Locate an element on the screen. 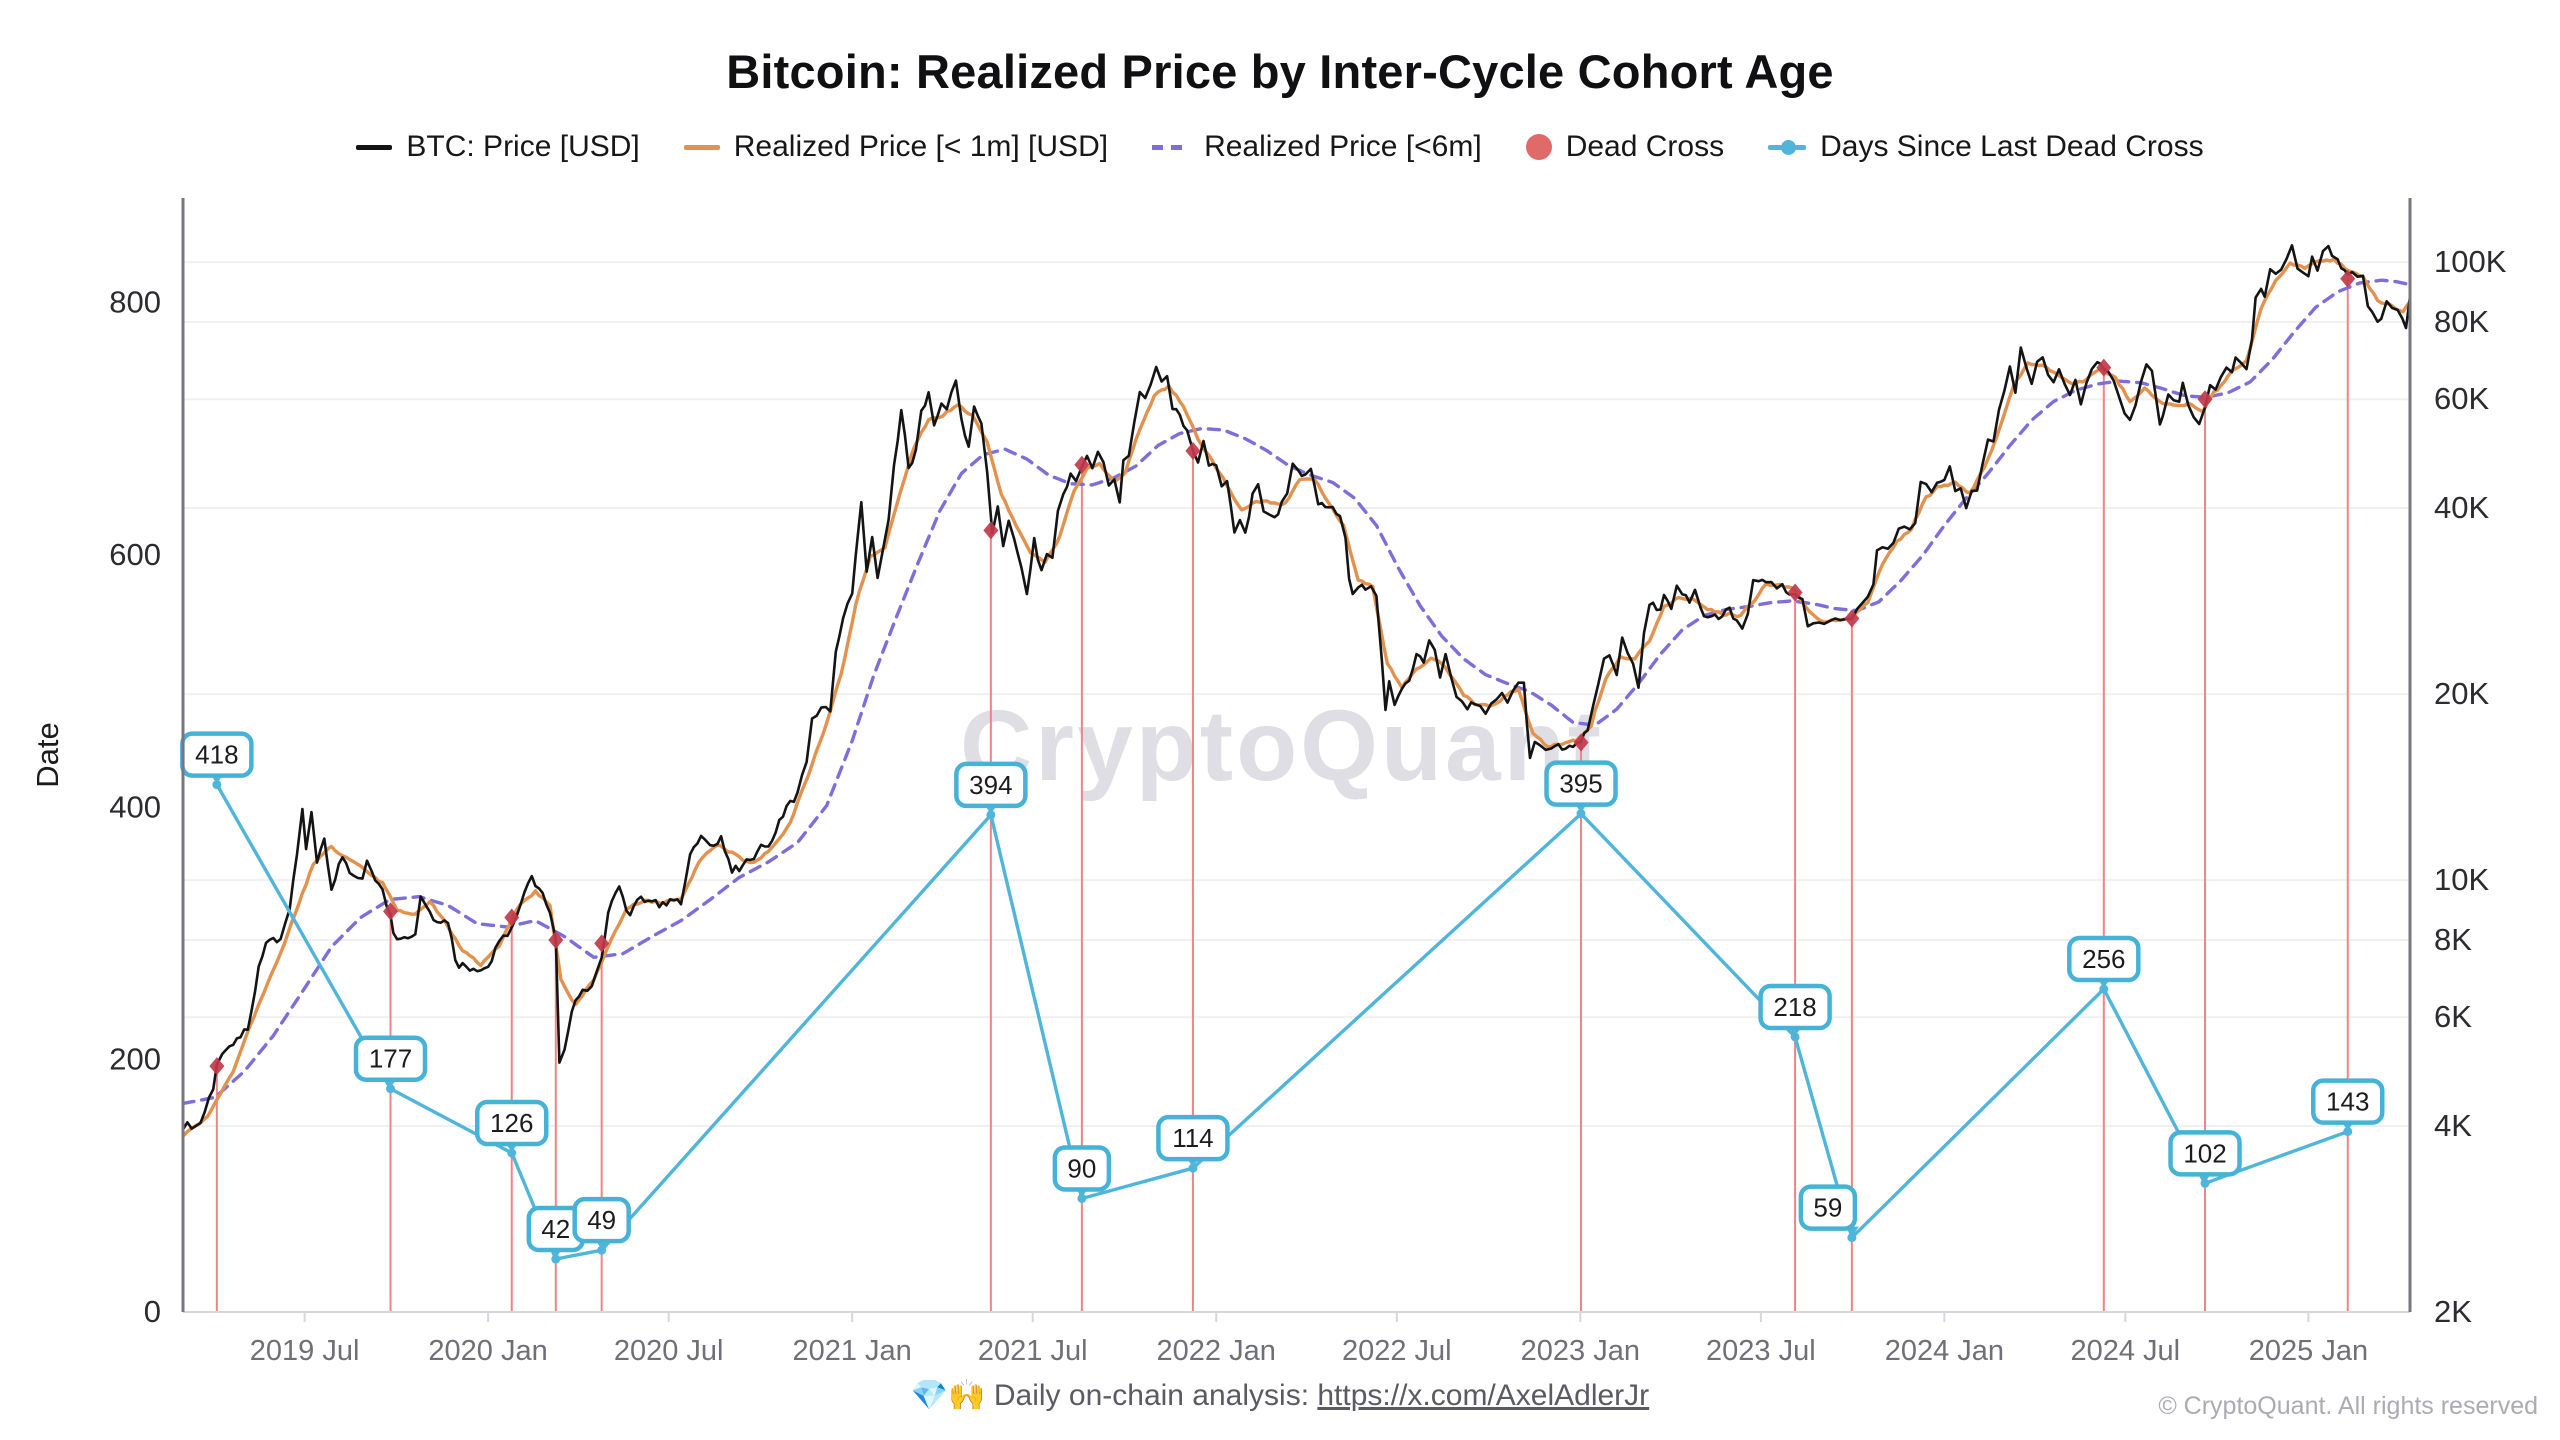 The height and width of the screenshot is (1440, 2560). legend-label: Dead Cross is located at coordinates (1645, 146).